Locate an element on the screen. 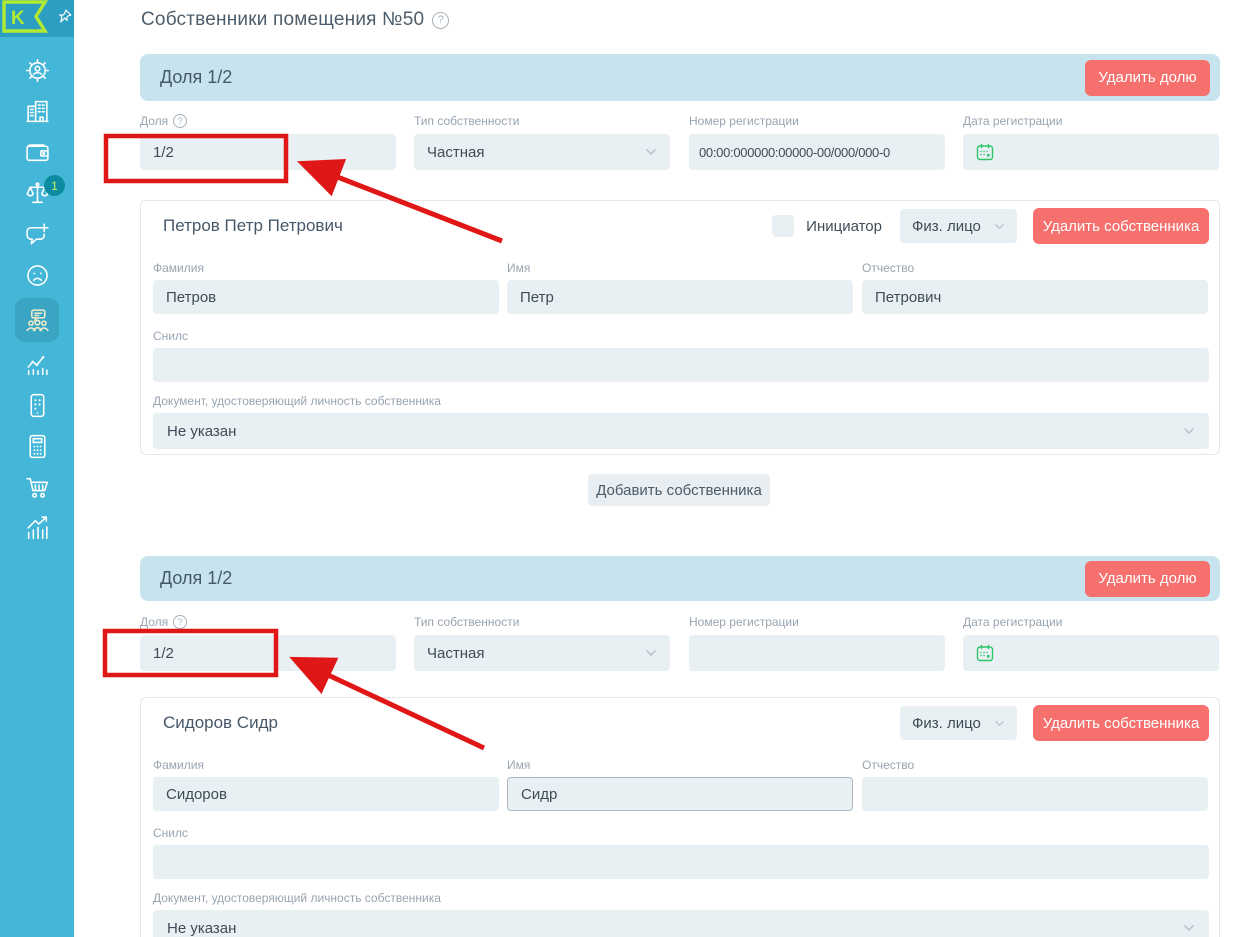 The height and width of the screenshot is (937, 1258). initiator-checkbox is located at coordinates (783, 226).